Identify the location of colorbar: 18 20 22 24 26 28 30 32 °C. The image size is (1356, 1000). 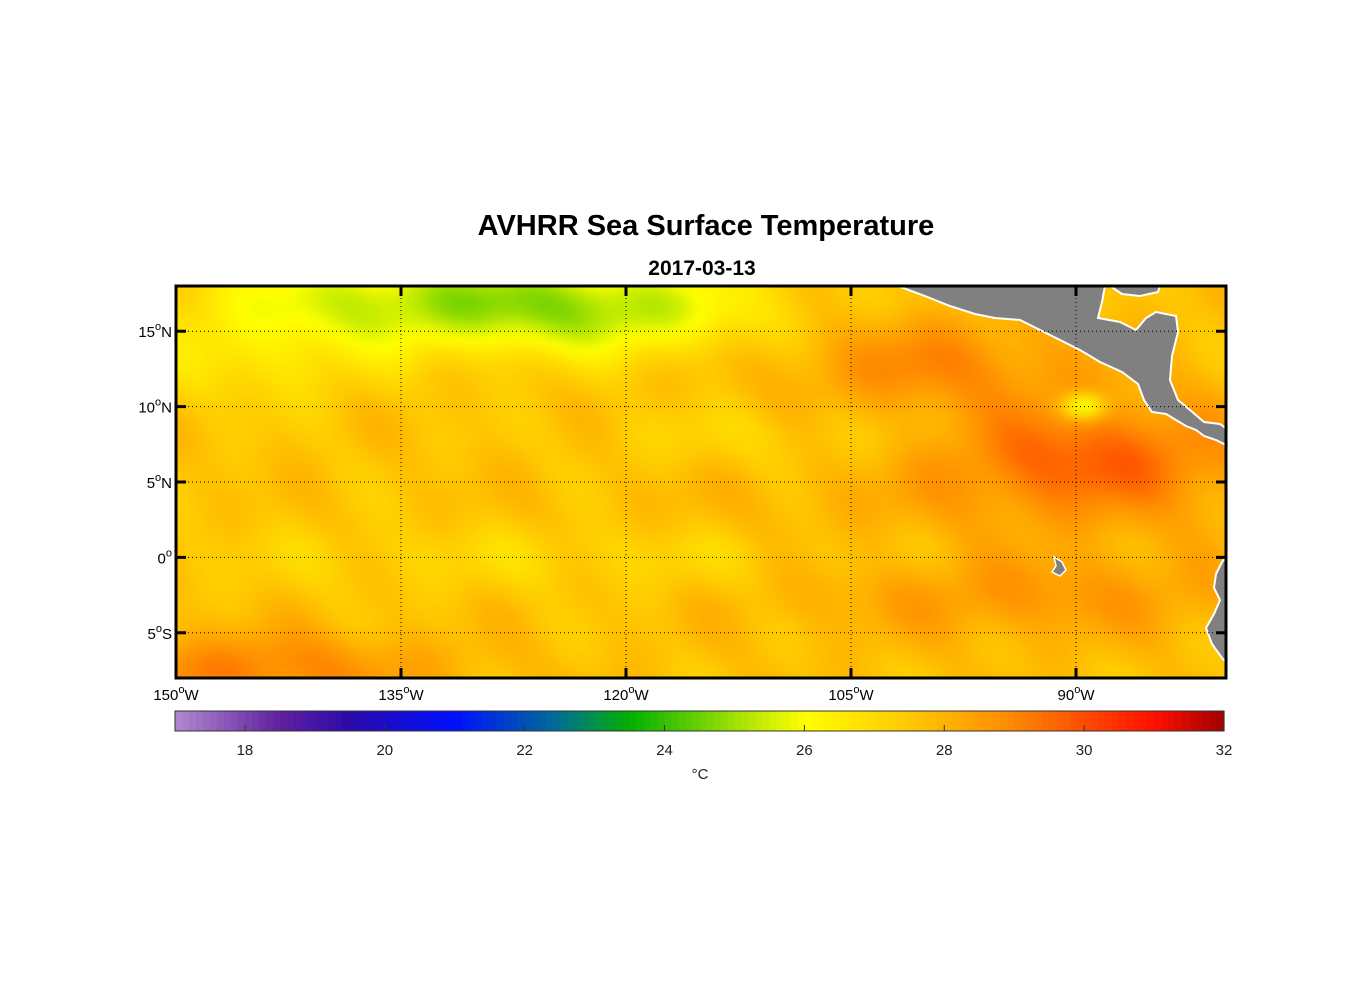
(703, 746).